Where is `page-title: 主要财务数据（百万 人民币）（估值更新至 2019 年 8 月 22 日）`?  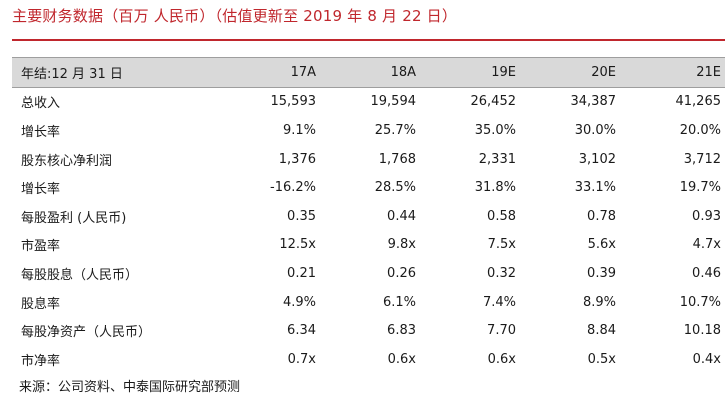
page-title: 主要财务数据（百万 人民币）（估值更新至 2019 年 8 月 22 日） is located at coordinates (235, 16).